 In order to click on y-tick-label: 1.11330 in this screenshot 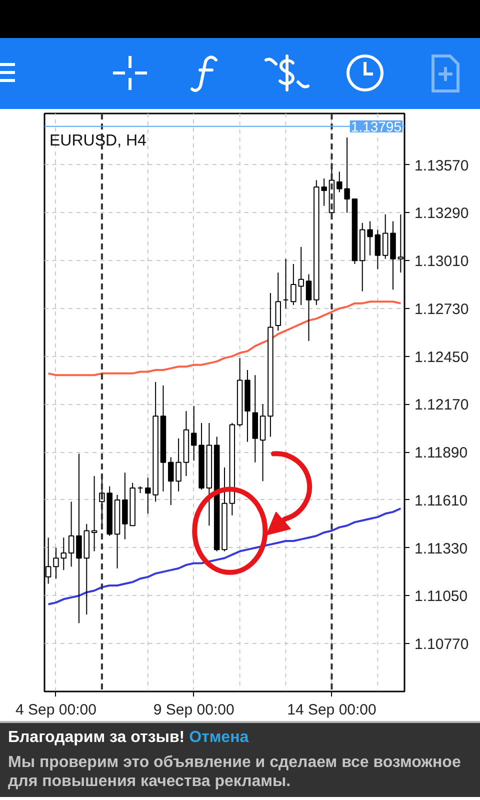, I will do `click(441, 549)`.